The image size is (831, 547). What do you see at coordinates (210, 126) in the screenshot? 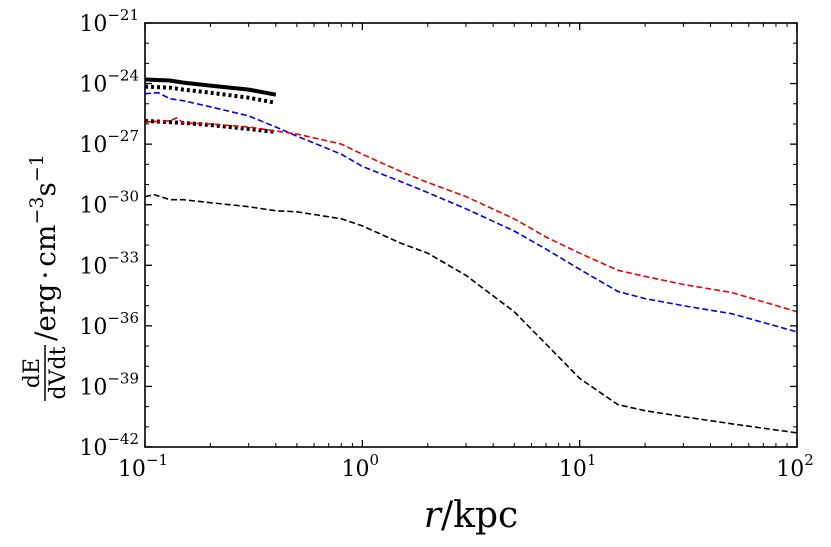
I see `series-black-dotted-lower` at bounding box center [210, 126].